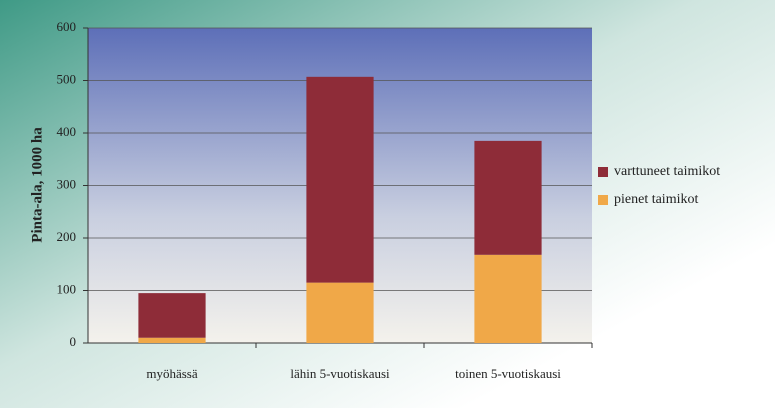 This screenshot has height=413, width=775. I want to click on x-tick-label: toinen 5-vuotiskausi, so click(508, 373).